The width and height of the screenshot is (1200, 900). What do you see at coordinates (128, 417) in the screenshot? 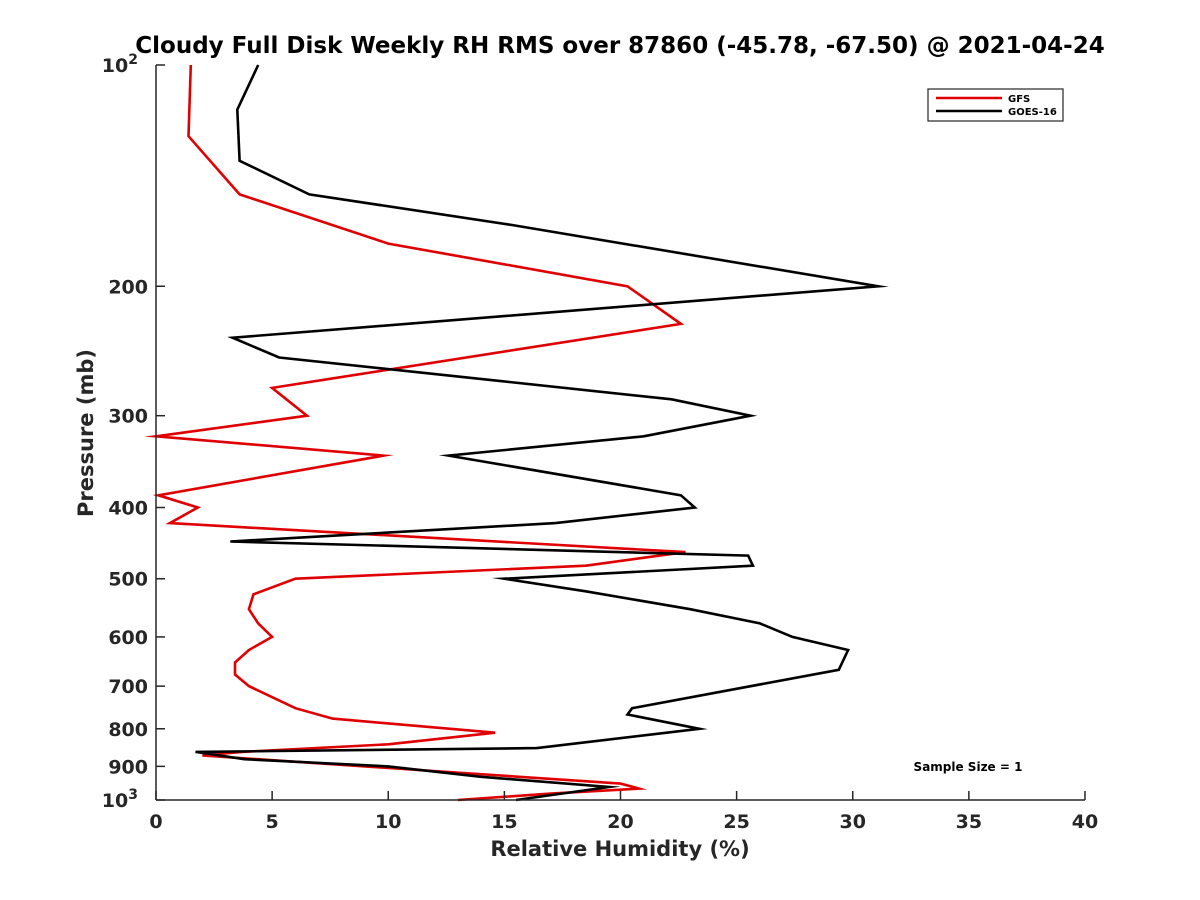
I see `y-tick-label: 300` at bounding box center [128, 417].